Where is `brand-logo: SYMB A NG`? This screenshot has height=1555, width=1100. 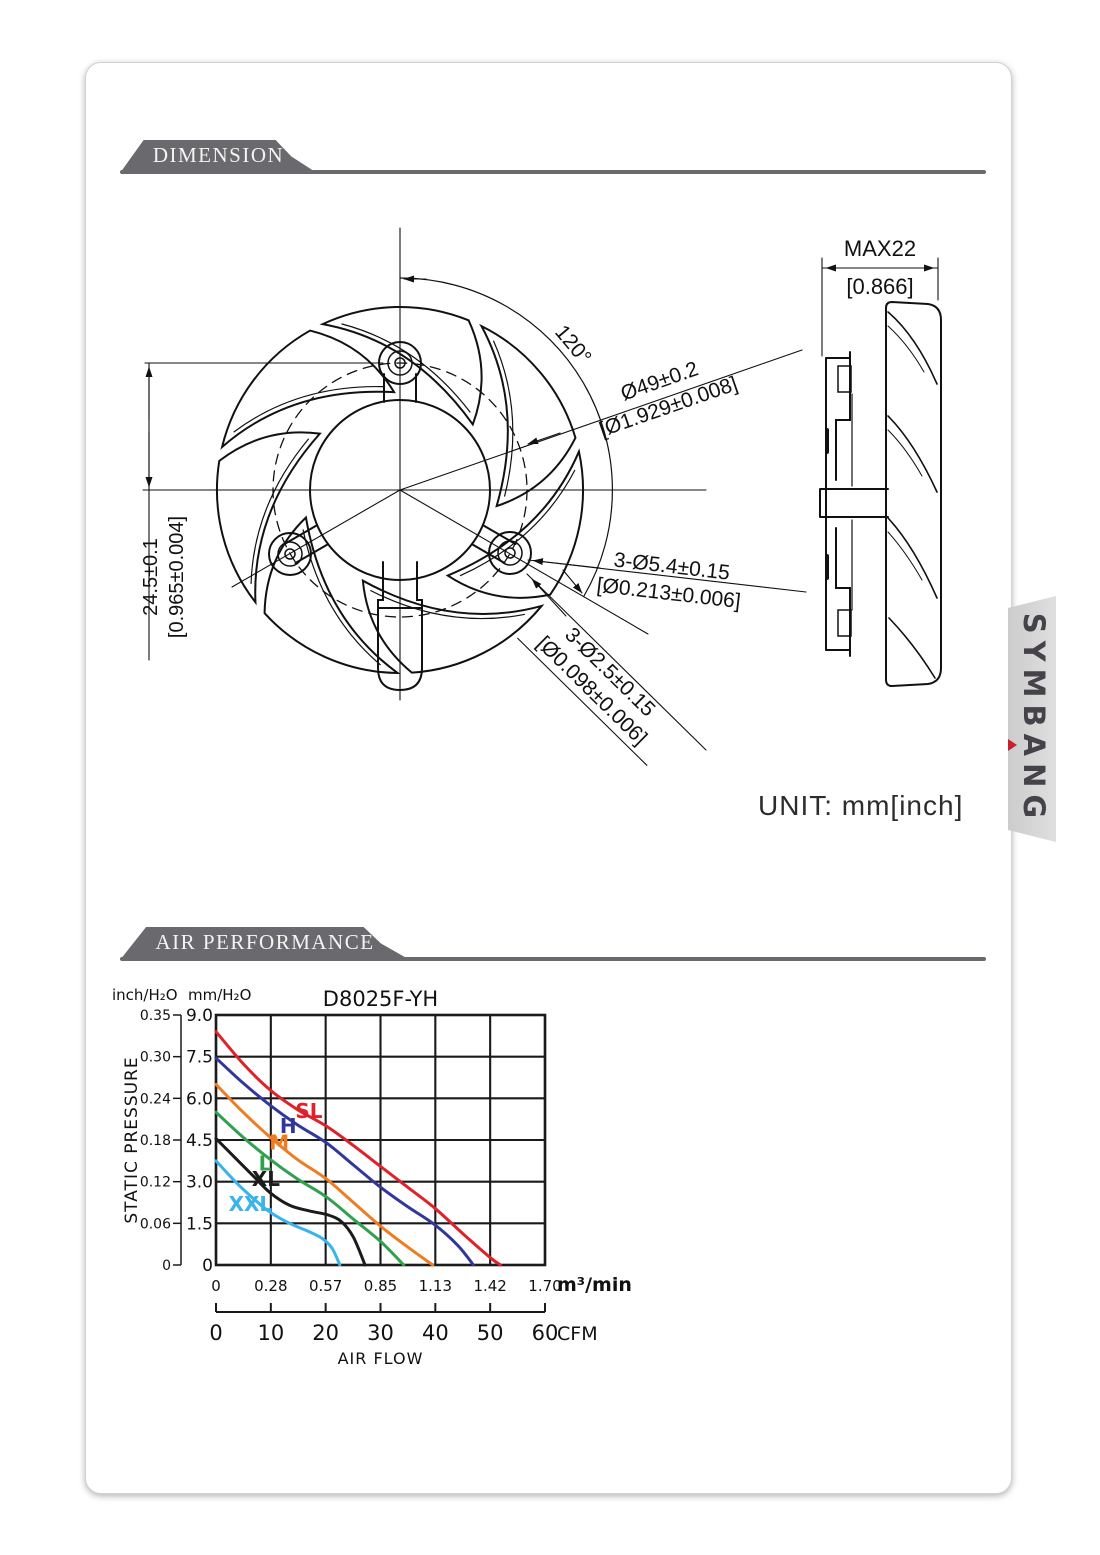 brand-logo: SYMB A NG is located at coordinates (1032, 719).